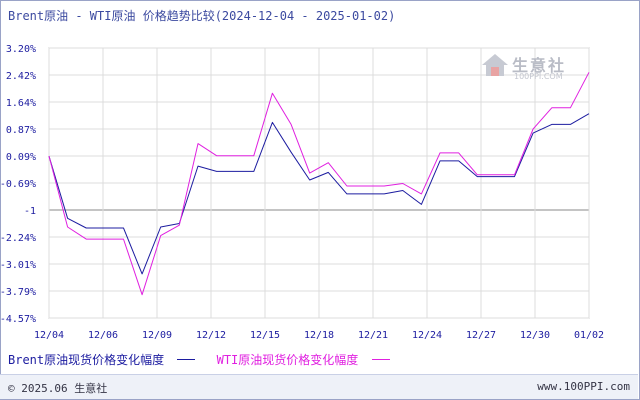 This screenshot has height=400, width=640. I want to click on x-tick-label: 12/27, so click(481, 335).